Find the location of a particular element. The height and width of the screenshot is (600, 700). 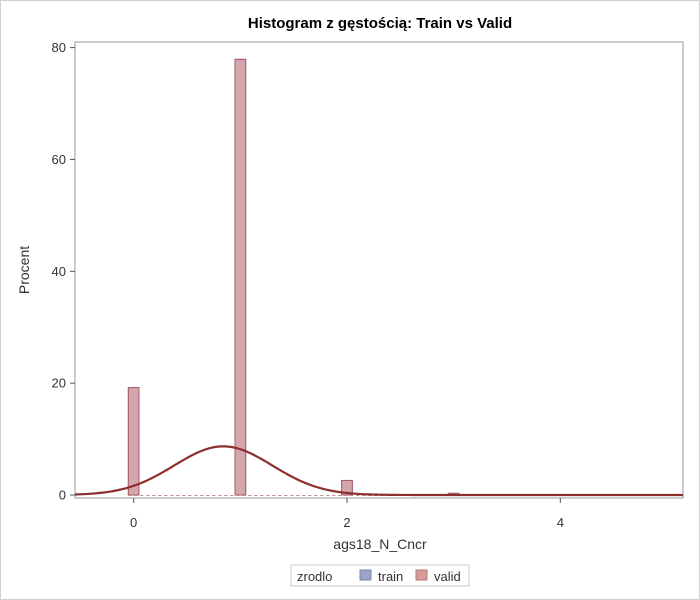

y-tick-label: 40 is located at coordinates (59, 271).